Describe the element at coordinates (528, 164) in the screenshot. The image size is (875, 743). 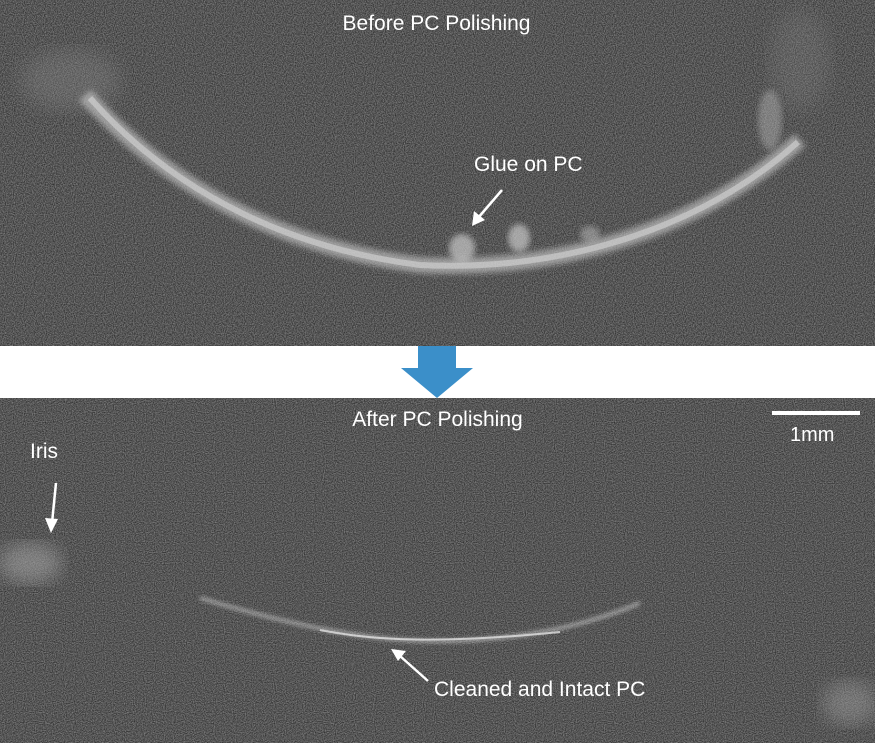
I see `glue-annotation-label: Glue on PC` at that location.